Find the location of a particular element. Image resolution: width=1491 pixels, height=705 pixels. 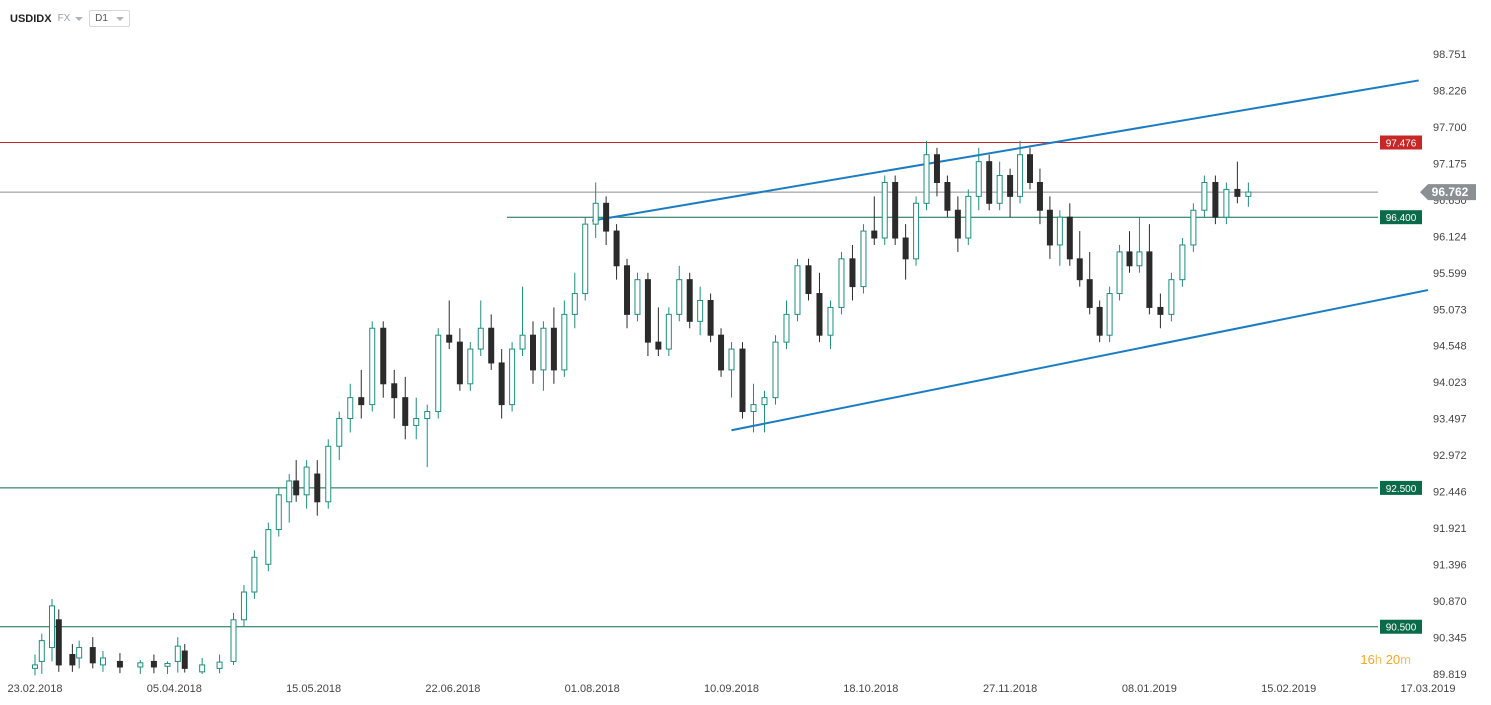

timeframe-selector: D1 is located at coordinates (109, 18).